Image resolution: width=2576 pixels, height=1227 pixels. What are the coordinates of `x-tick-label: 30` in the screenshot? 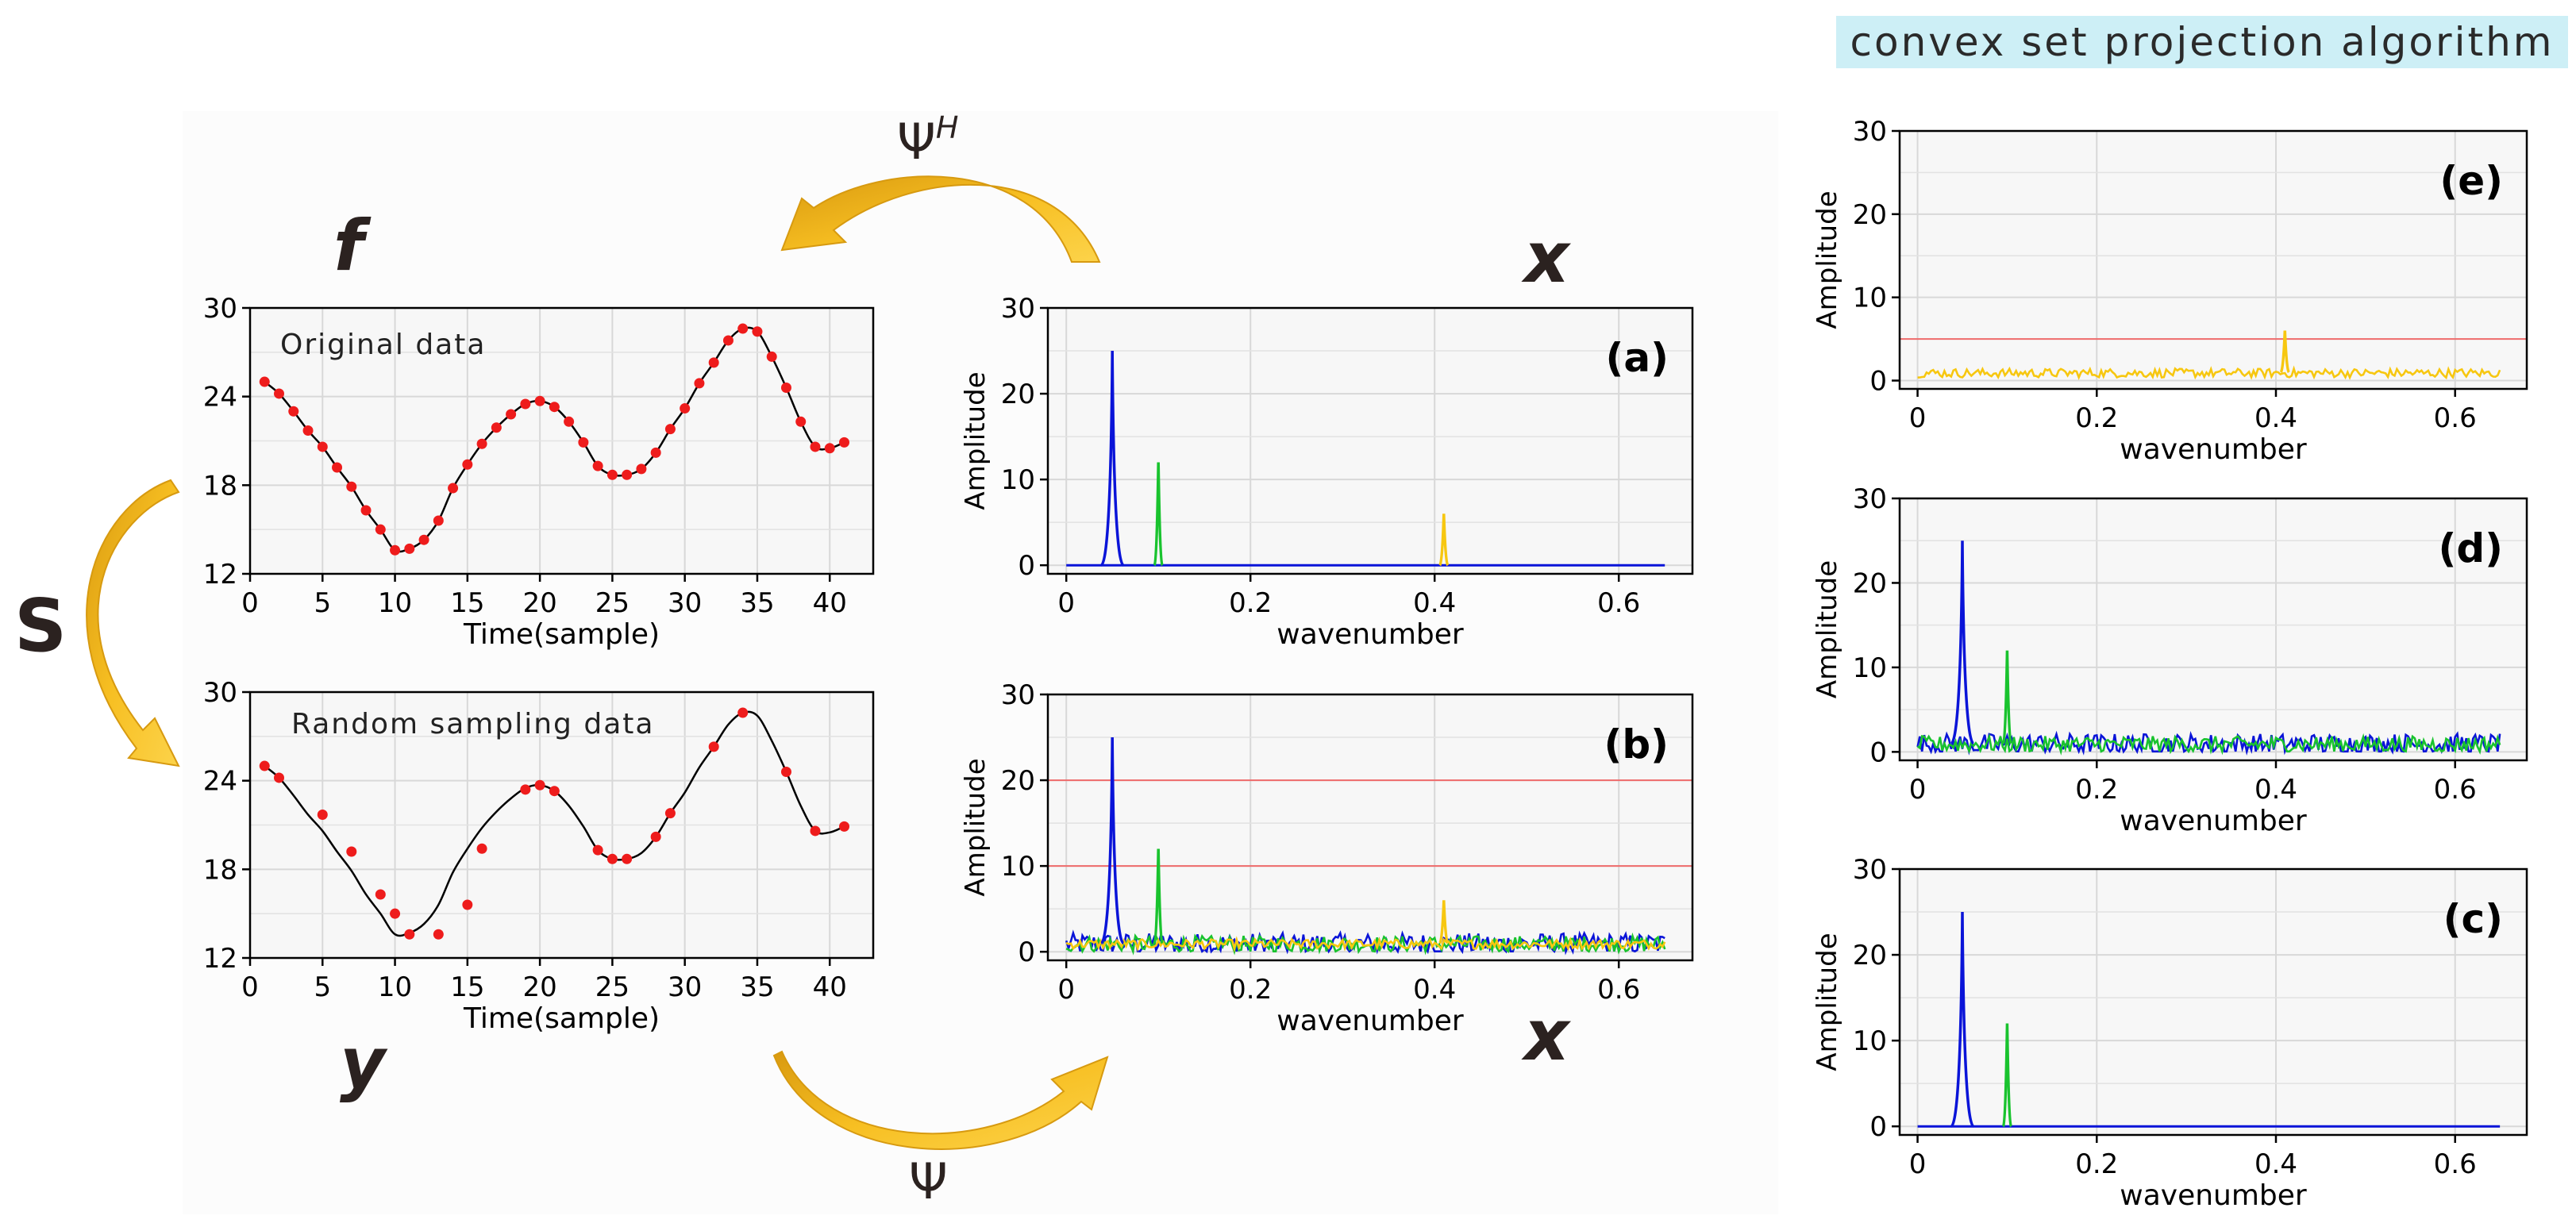 It's located at (685, 987).